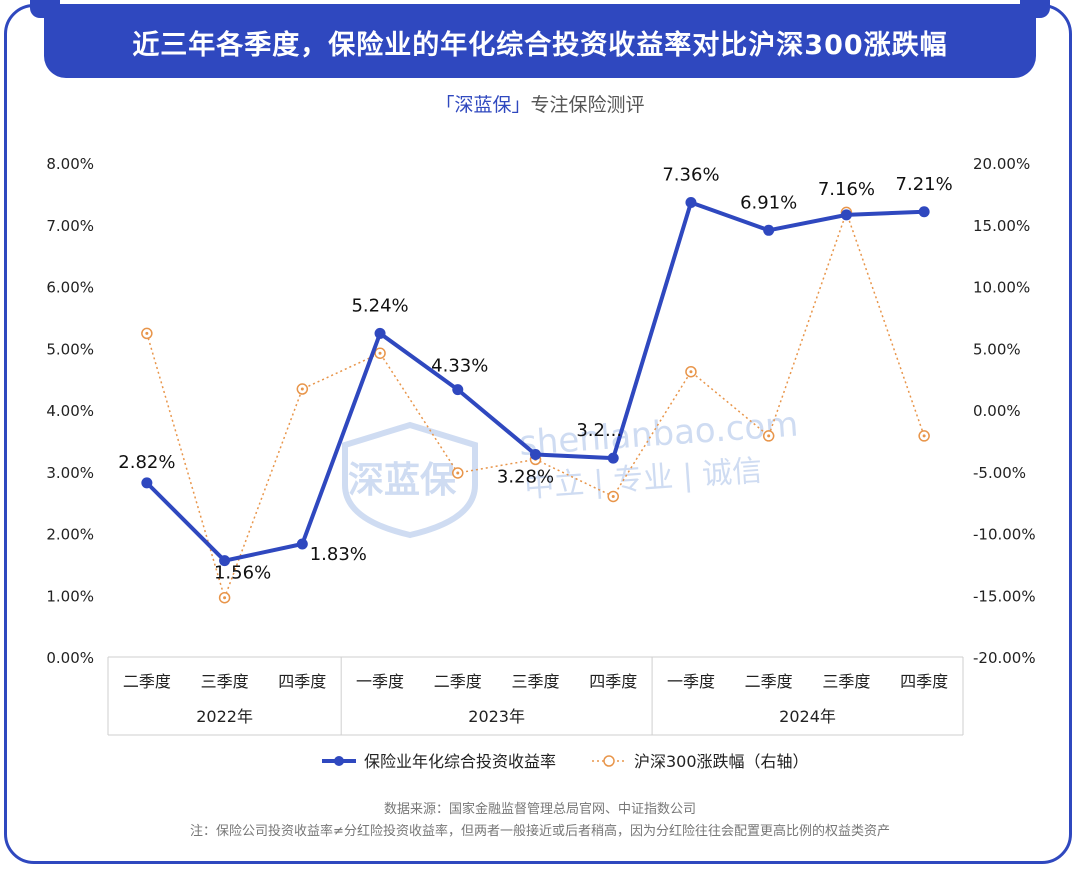 Image resolution: width=1080 pixels, height=870 pixels. What do you see at coordinates (460, 761) in the screenshot?
I see `legend-label-insurance: 保险业年化综合投资收益率` at bounding box center [460, 761].